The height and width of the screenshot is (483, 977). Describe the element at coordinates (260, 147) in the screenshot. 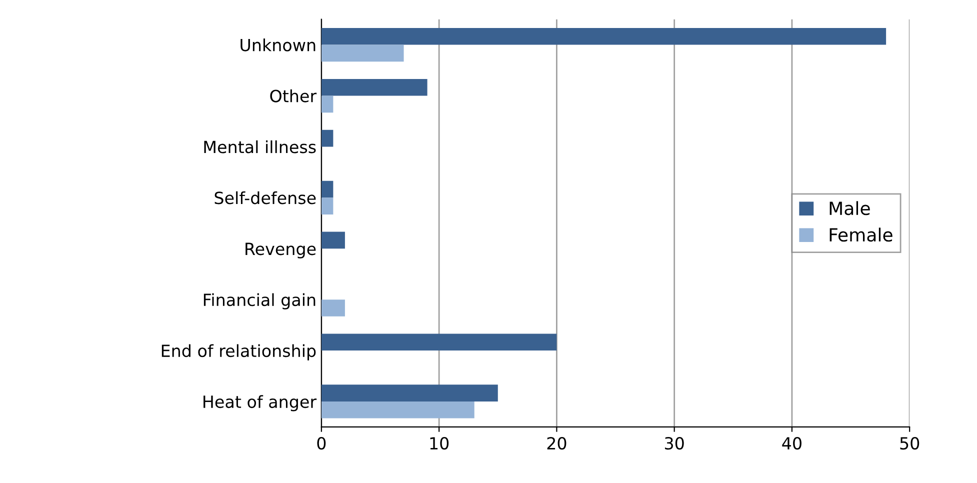

I see `y-tick-label: Mental illness` at that location.